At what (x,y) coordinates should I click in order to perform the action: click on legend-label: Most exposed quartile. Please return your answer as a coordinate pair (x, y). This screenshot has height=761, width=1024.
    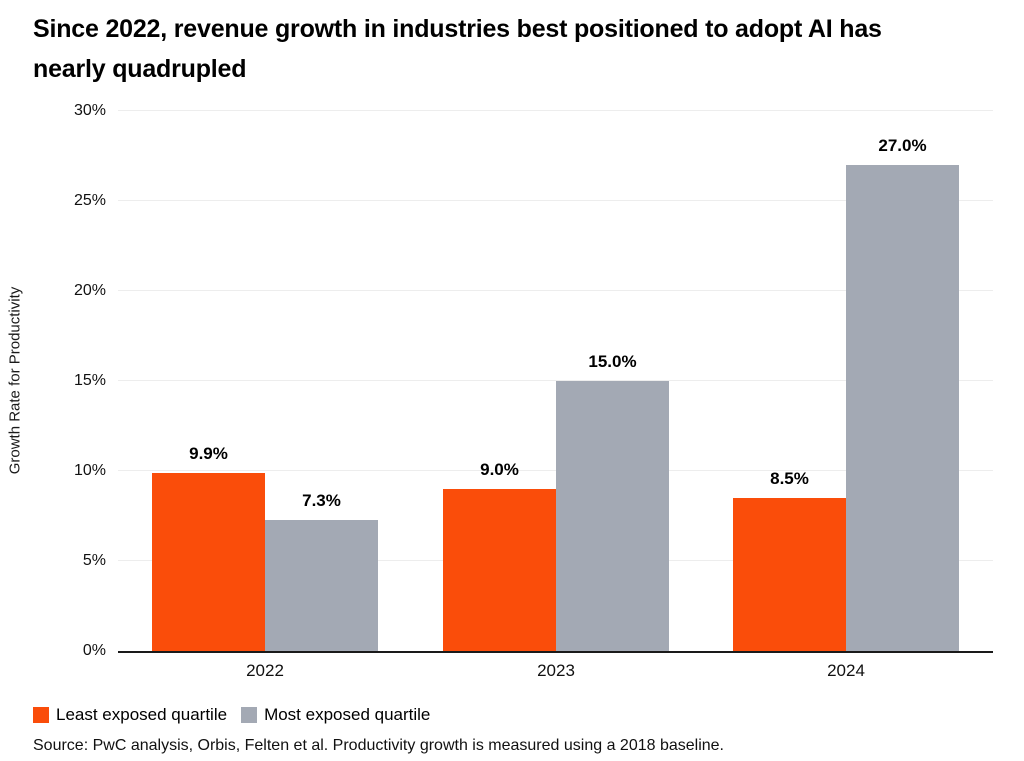
    Looking at the image, I should click on (347, 714).